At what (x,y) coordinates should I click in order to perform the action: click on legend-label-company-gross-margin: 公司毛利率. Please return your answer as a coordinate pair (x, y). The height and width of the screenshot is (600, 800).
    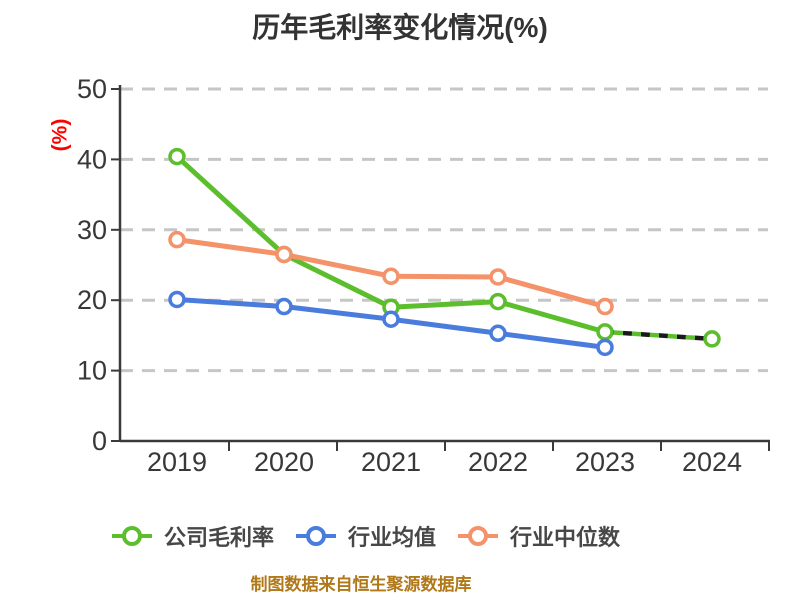
    Looking at the image, I should click on (218, 537).